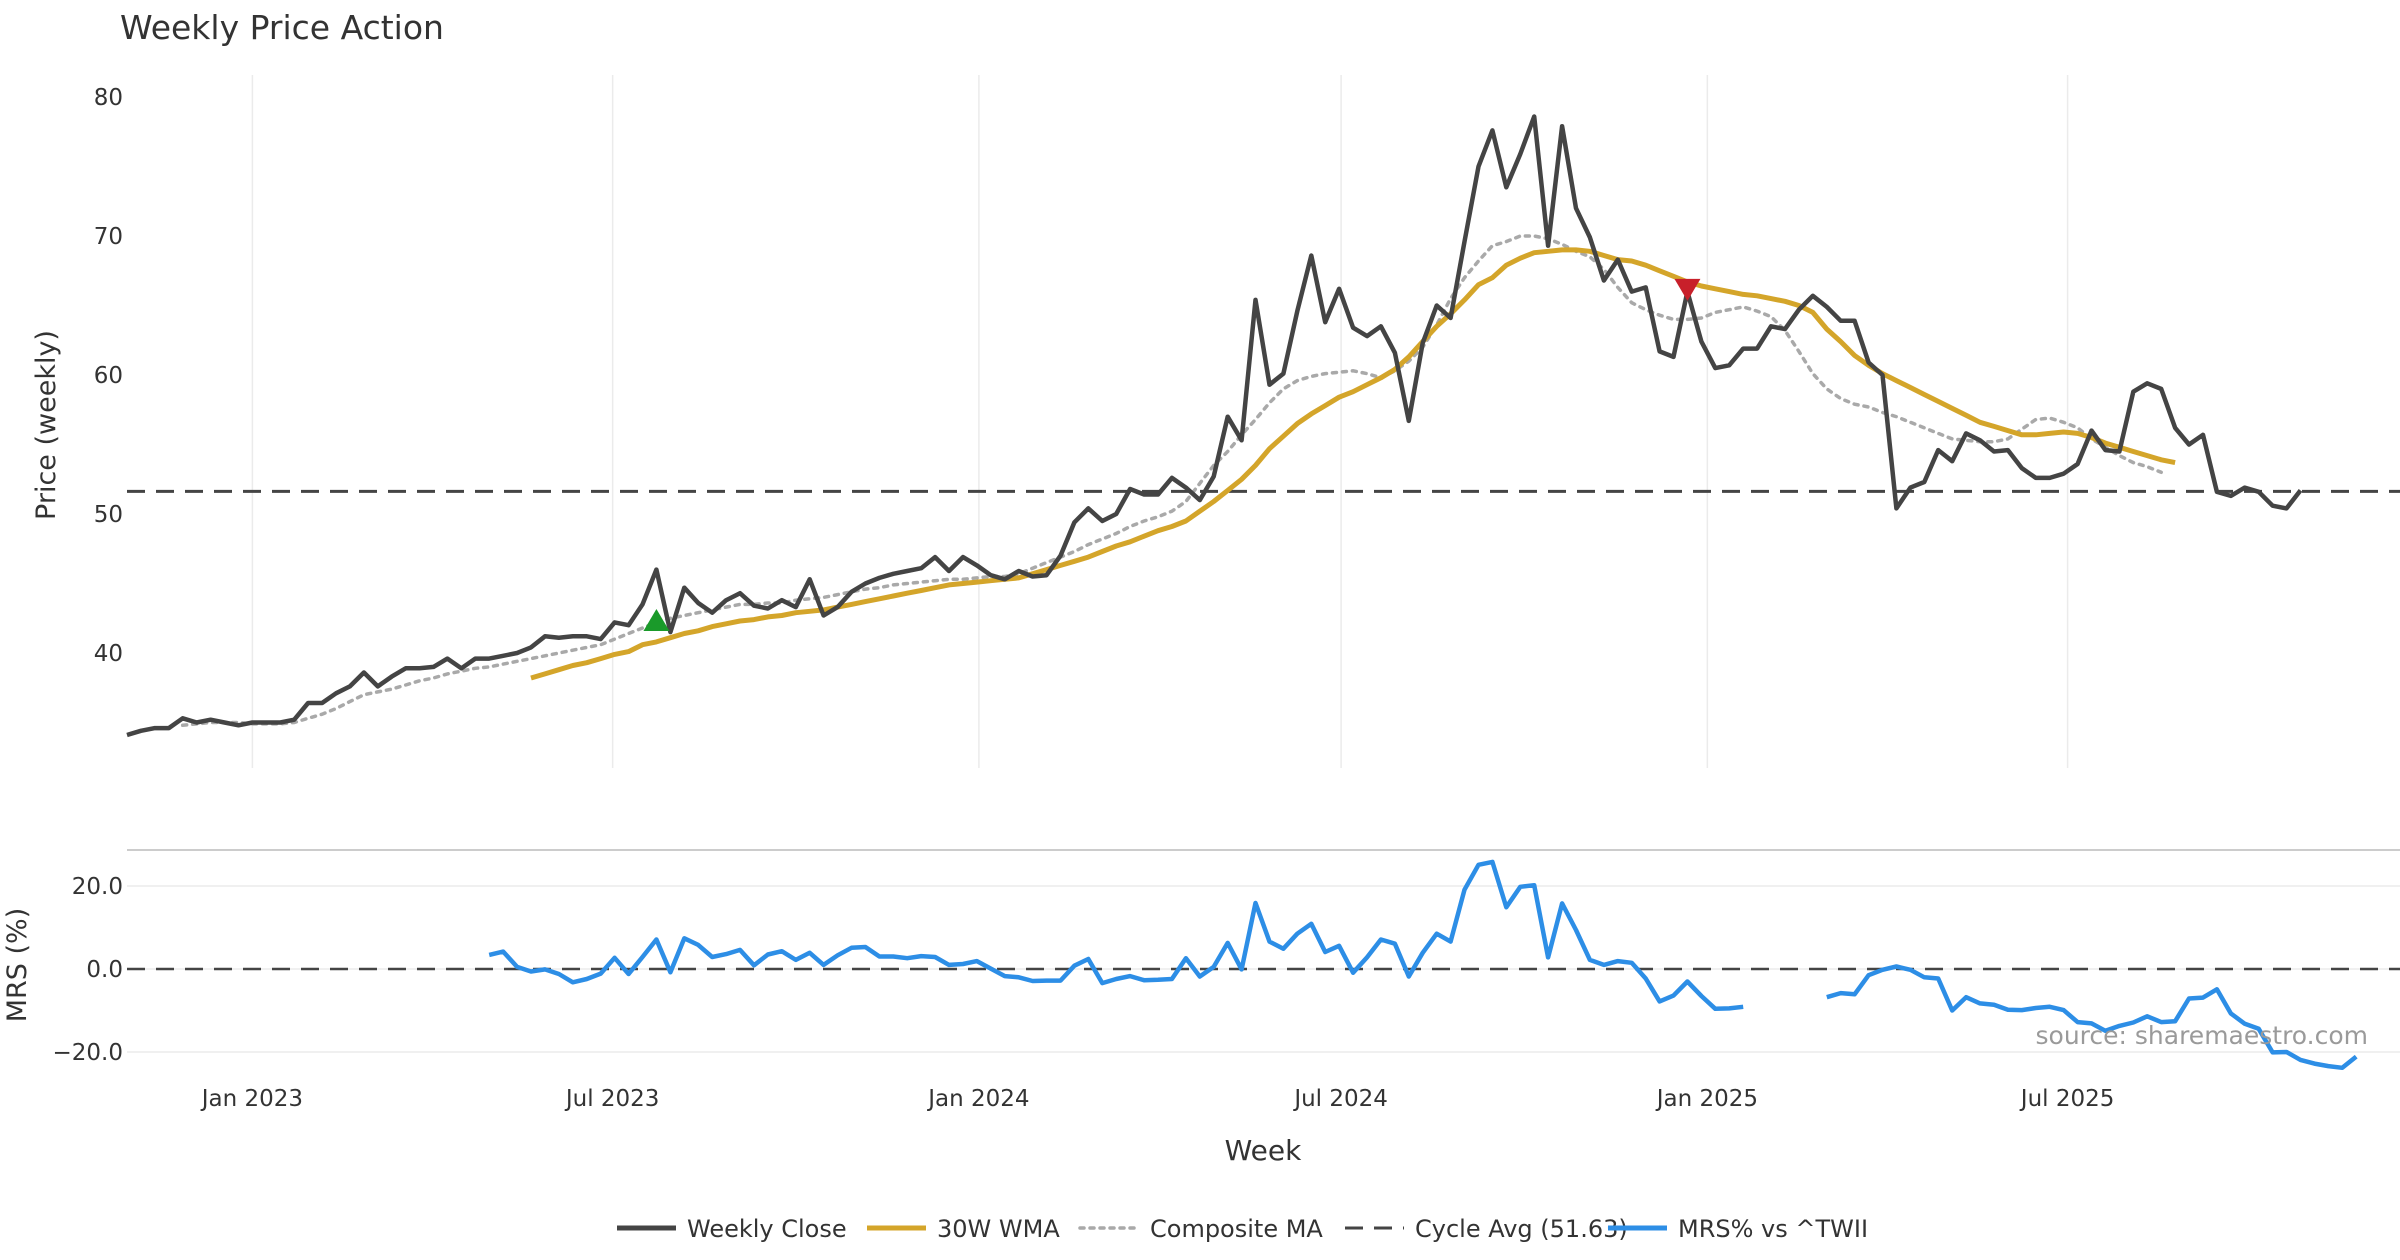 Image resolution: width=2400 pixels, height=1260 pixels. I want to click on price-y-tick-label: 60, so click(108, 376).